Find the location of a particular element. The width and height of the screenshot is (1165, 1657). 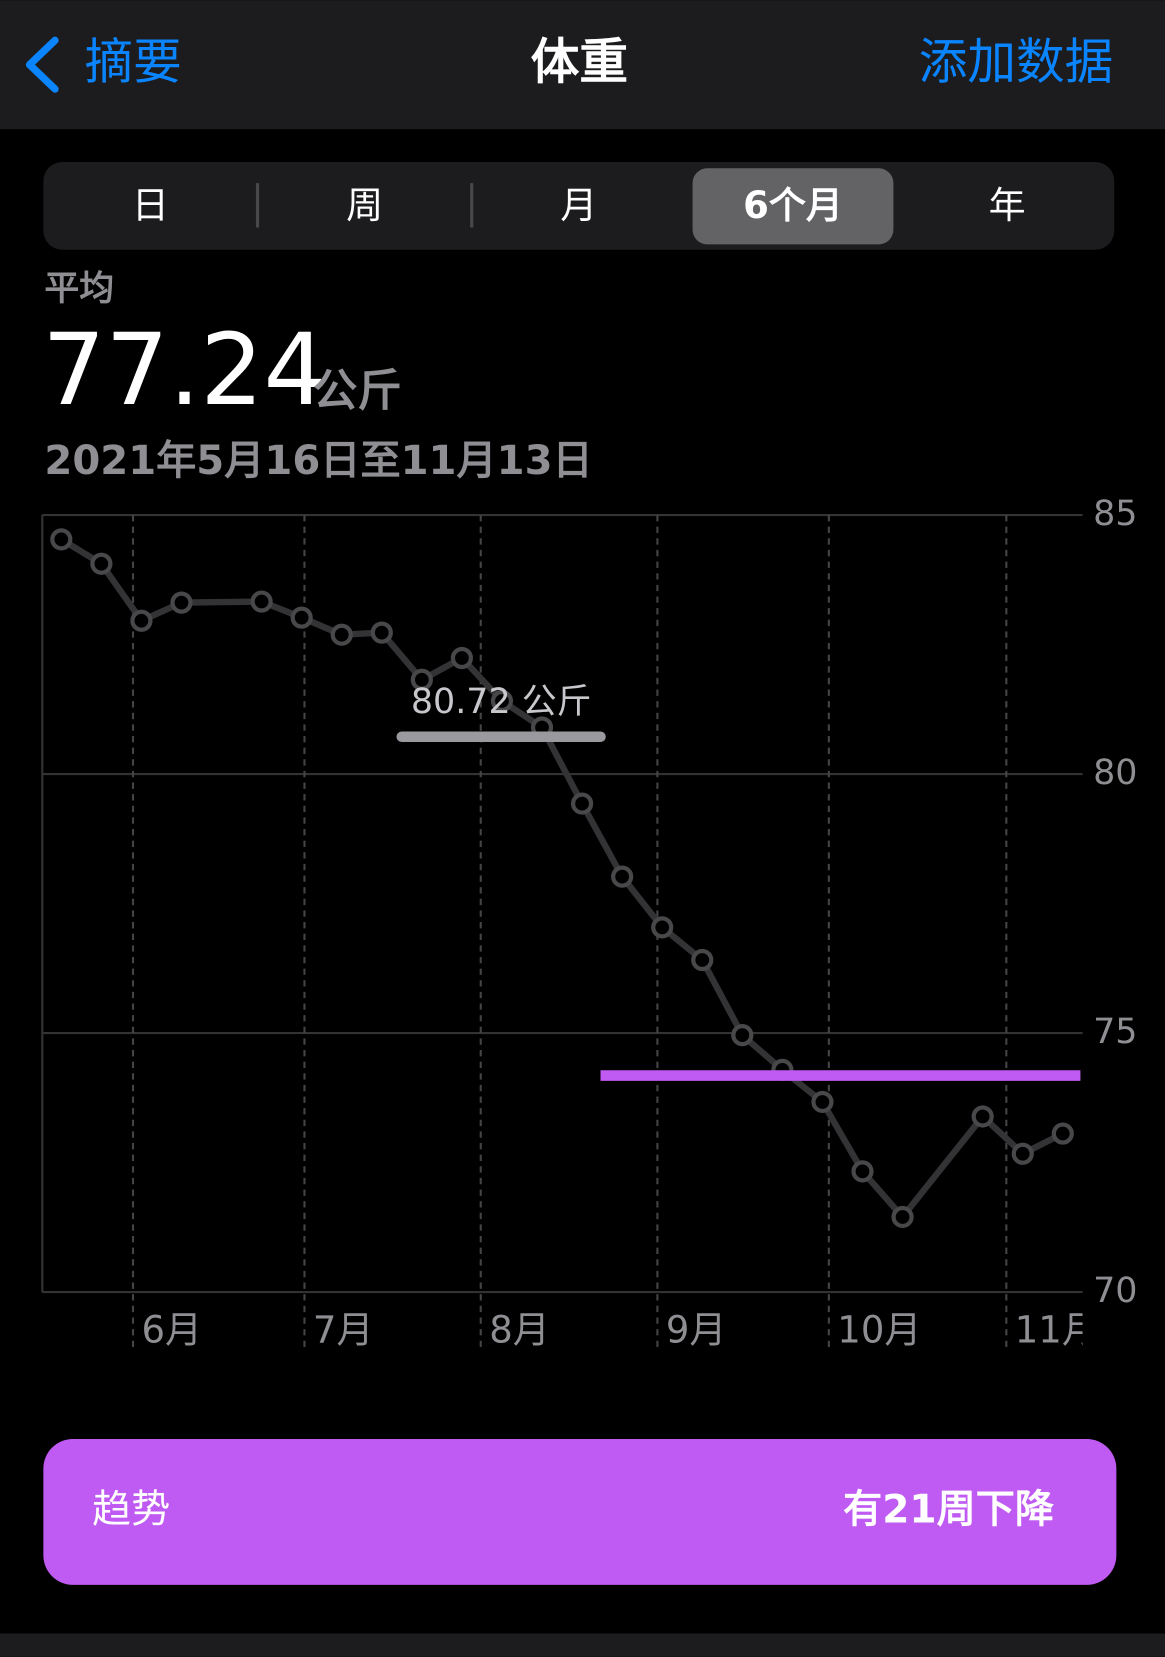

segment-option: 月 is located at coordinates (578, 205).